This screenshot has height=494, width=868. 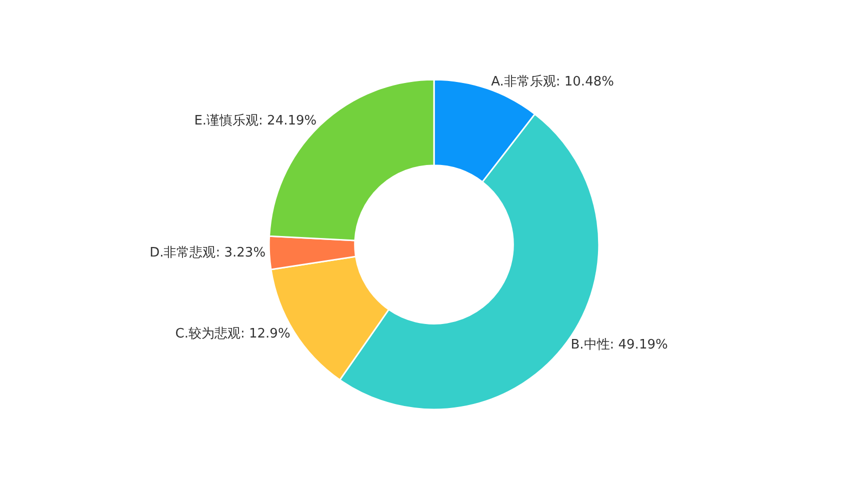 I want to click on slice-label: A.非常乐观: 10.48%, so click(x=552, y=82).